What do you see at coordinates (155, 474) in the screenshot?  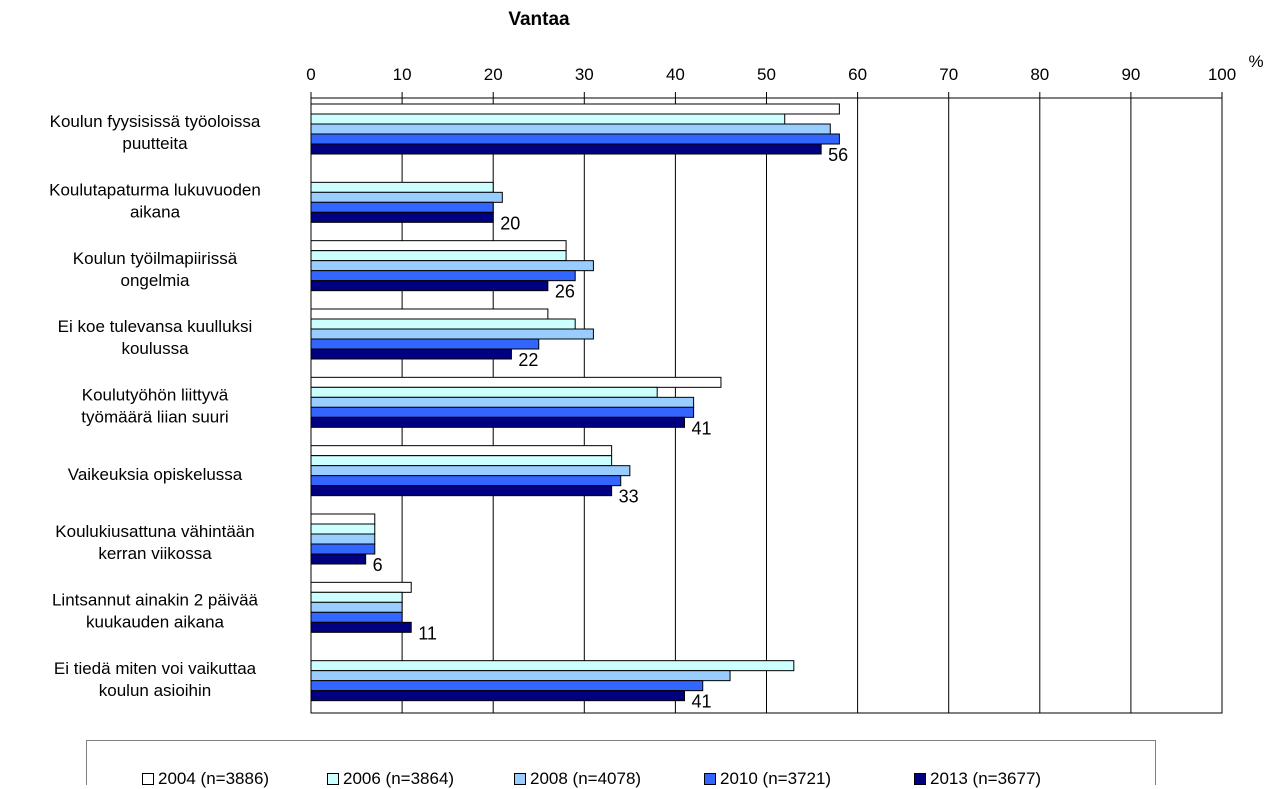 I see `category-label: Vaikeuksia opiskelussa` at bounding box center [155, 474].